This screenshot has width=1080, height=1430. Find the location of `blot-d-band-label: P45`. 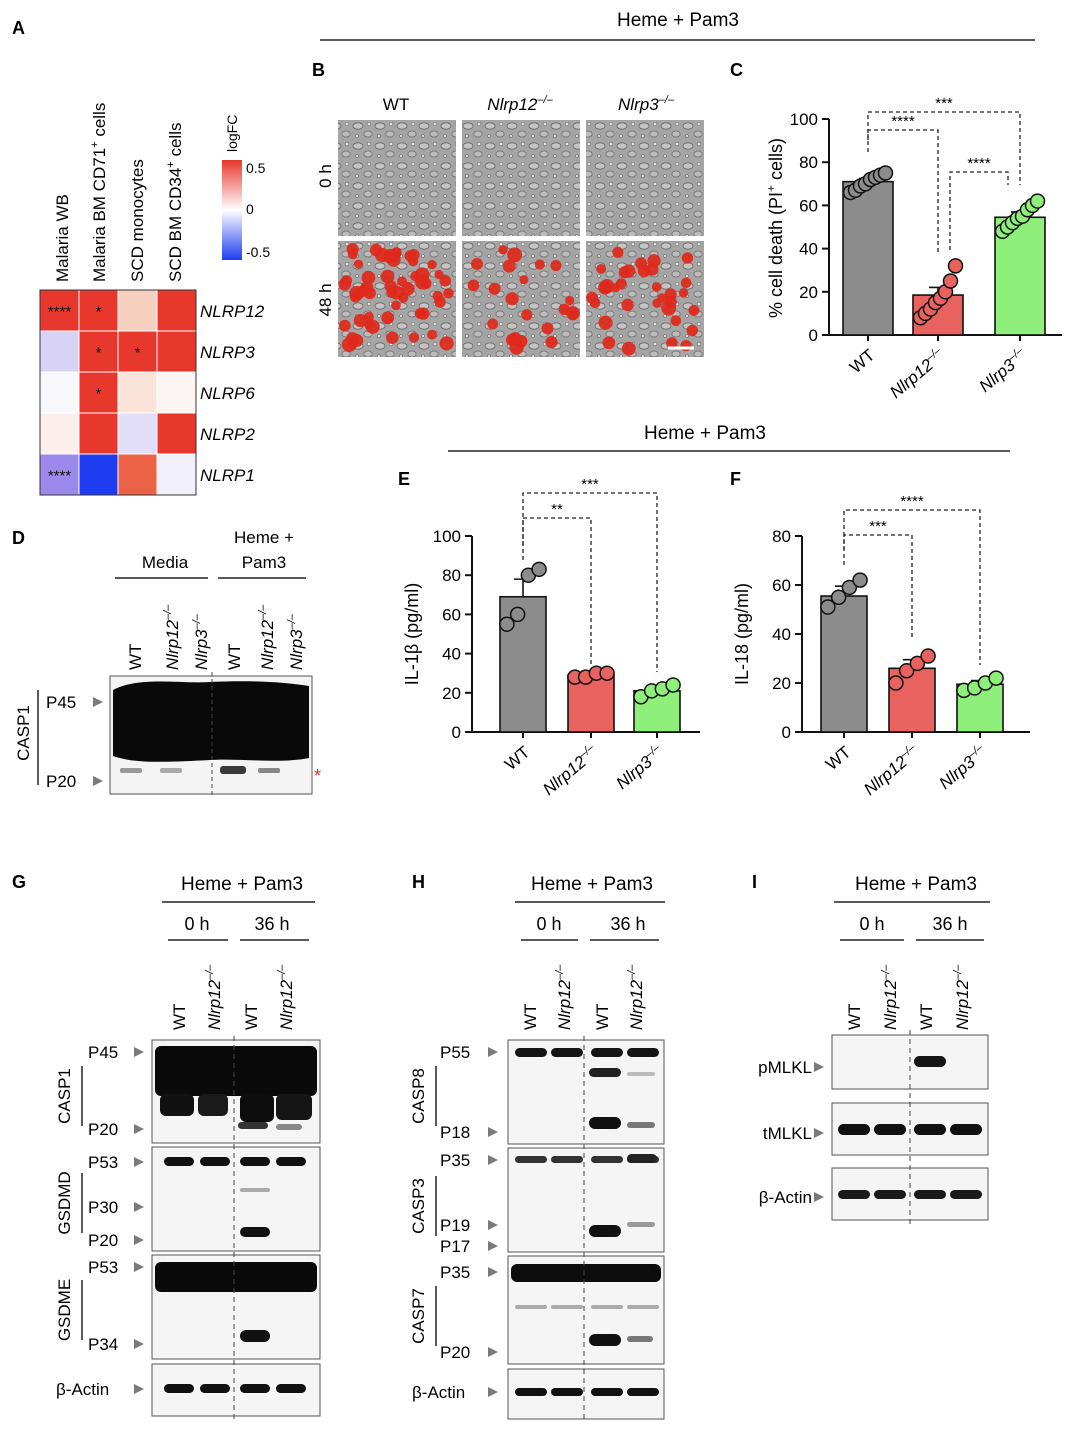

blot-d-band-label: P45 is located at coordinates (61, 702).